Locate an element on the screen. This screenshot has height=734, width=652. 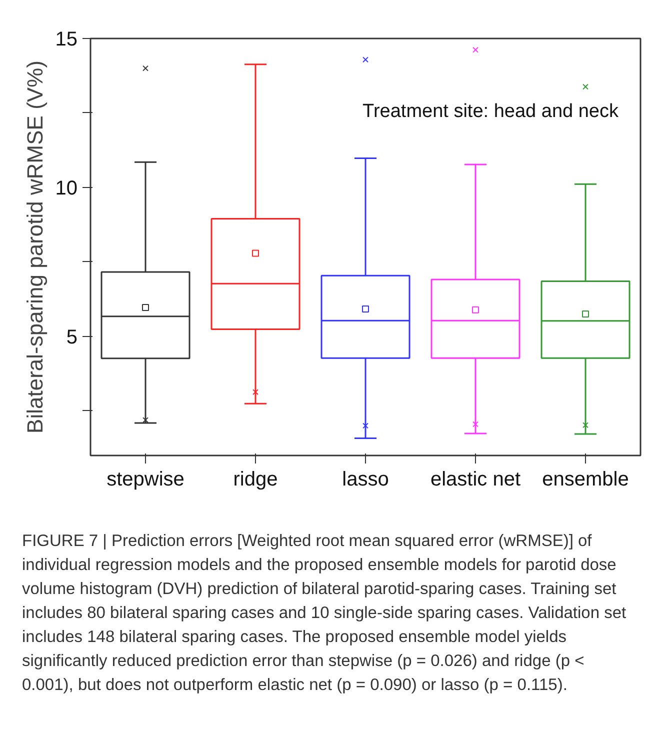
y-axis-title: Bilateral-sparing parotid wRMSE (V%) is located at coordinates (35, 247).